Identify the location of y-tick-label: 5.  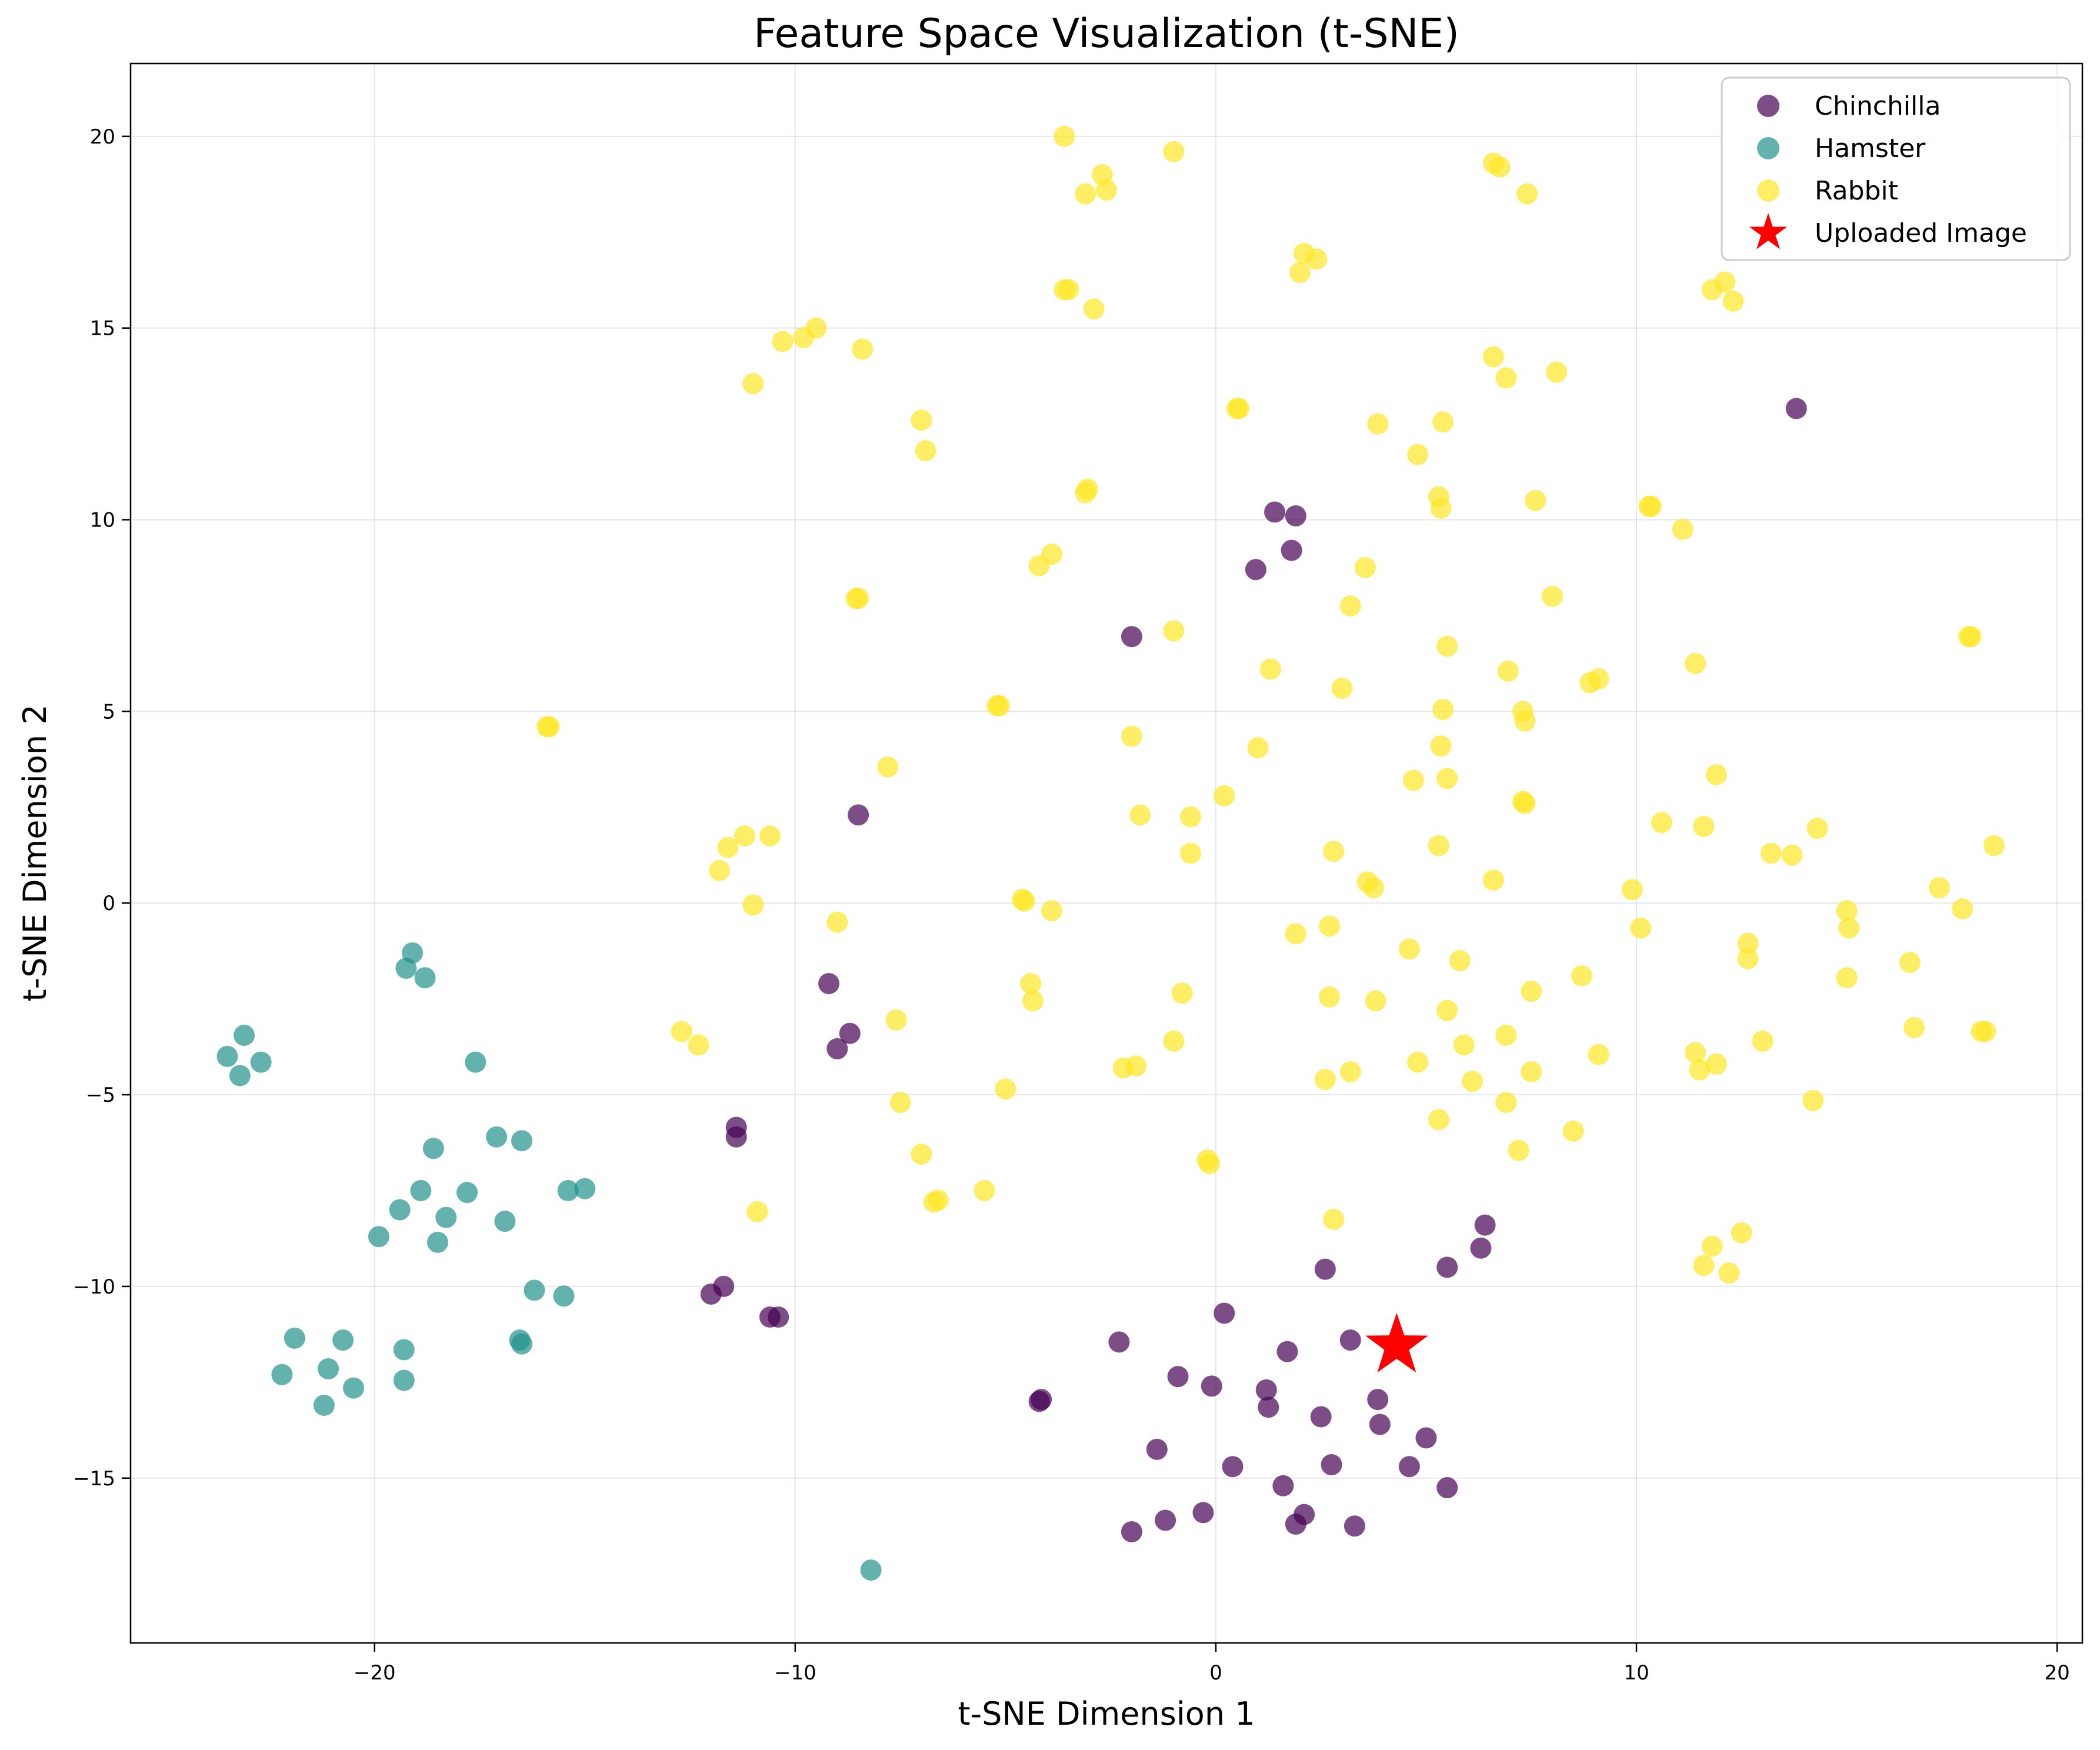
(108, 712).